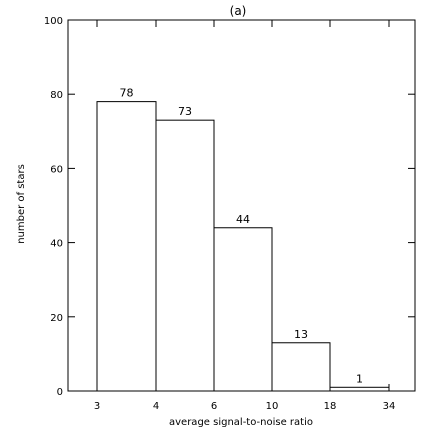  What do you see at coordinates (243, 219) in the screenshot?
I see `bar-value-label: 44` at bounding box center [243, 219].